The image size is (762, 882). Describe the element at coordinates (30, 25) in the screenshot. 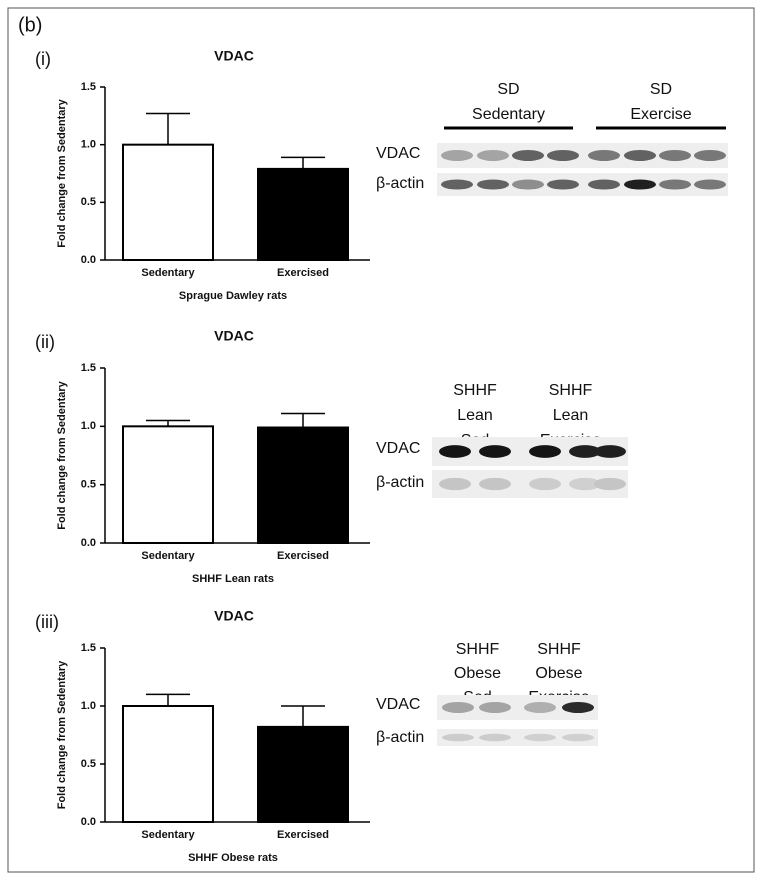

I see `figure-label: (b)` at that location.